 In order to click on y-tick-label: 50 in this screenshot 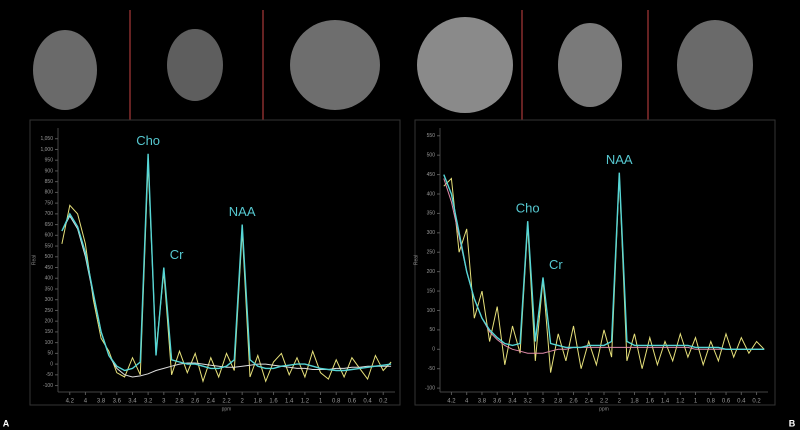, I will do `click(50, 354)`.